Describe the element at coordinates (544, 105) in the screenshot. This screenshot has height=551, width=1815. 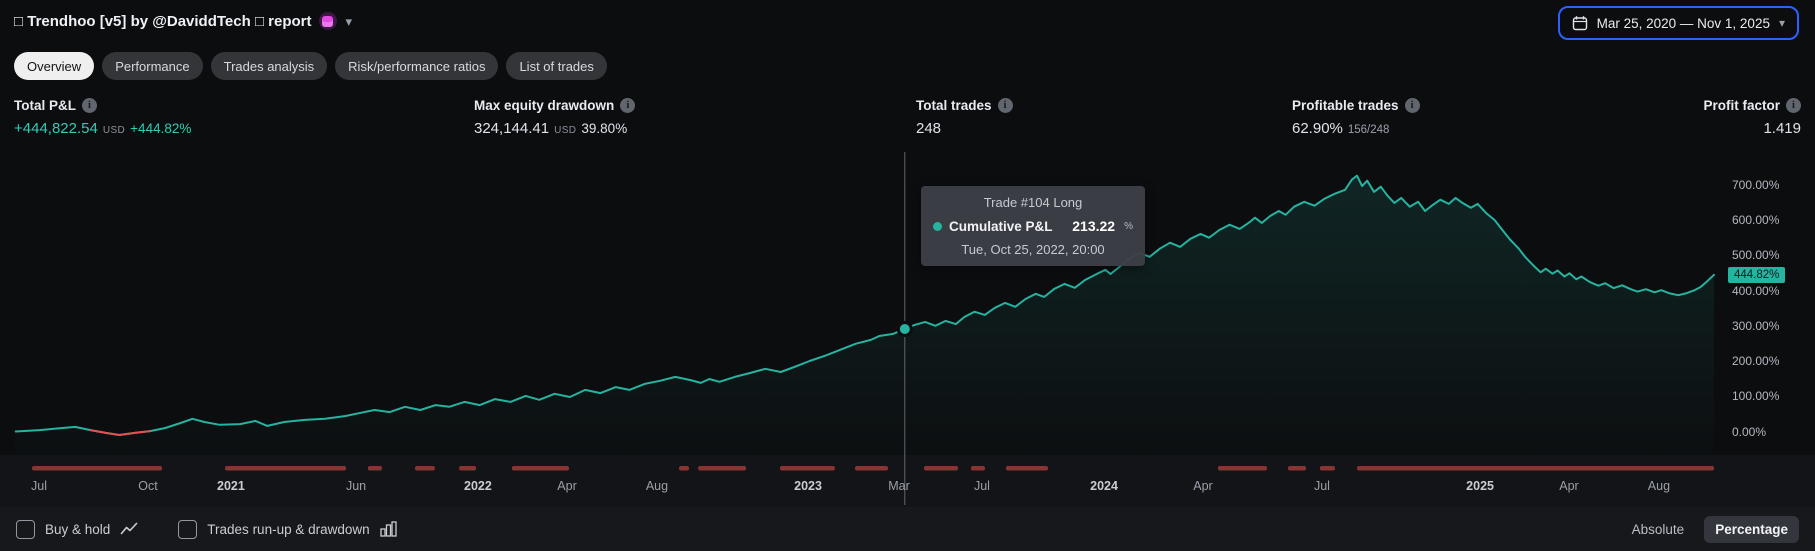
I see `stat-label: Max equity drawdown` at that location.